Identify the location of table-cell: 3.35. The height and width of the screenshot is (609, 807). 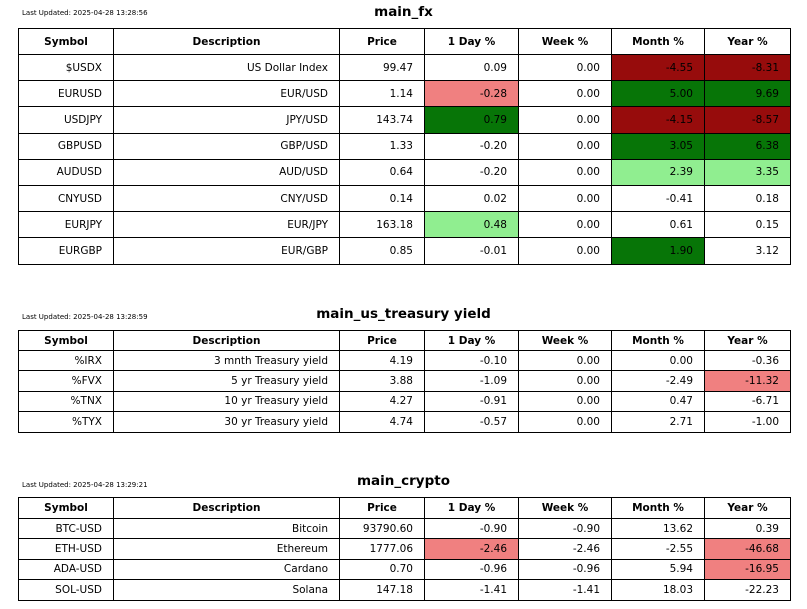
(747, 172).